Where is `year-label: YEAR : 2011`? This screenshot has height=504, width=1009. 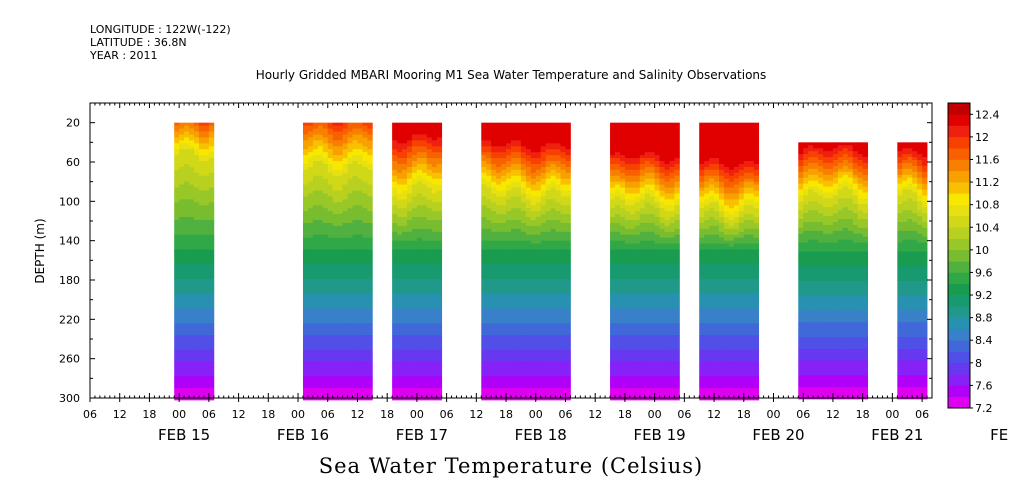
year-label: YEAR : 2011 is located at coordinates (124, 55).